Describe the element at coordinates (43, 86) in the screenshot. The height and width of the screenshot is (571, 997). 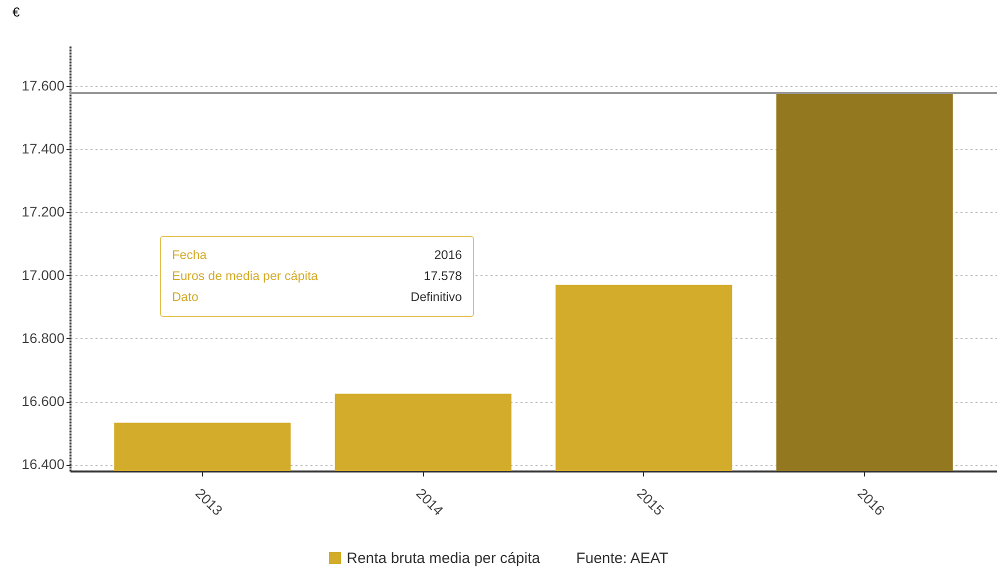
I see `y-tick-label: 17.600` at that location.